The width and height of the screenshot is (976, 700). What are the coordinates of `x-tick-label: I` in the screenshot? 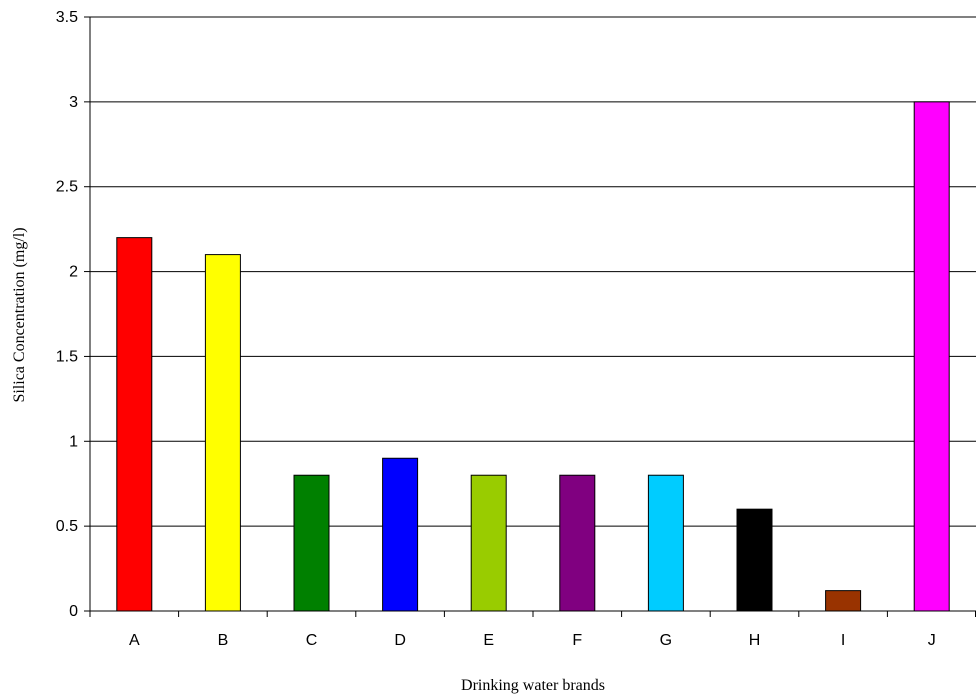 It's located at (843, 640).